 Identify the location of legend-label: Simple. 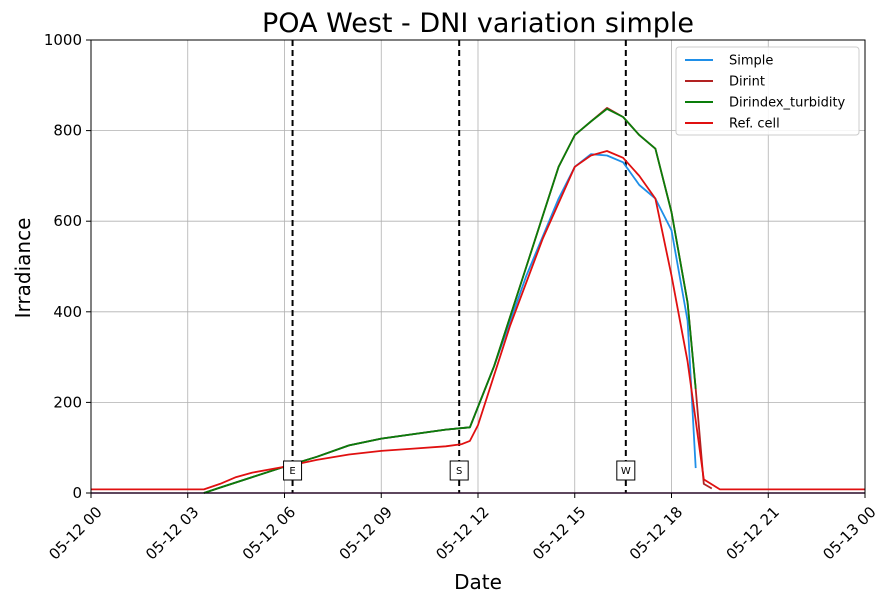
(751, 61).